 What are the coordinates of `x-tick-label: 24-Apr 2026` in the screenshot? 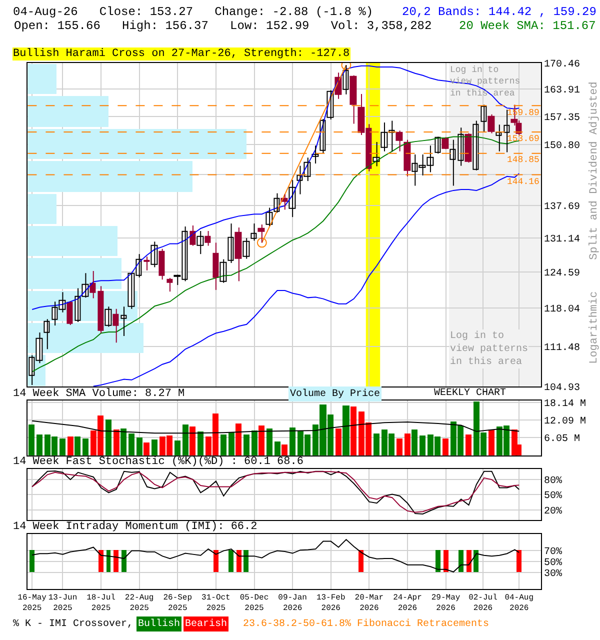 It's located at (407, 603).